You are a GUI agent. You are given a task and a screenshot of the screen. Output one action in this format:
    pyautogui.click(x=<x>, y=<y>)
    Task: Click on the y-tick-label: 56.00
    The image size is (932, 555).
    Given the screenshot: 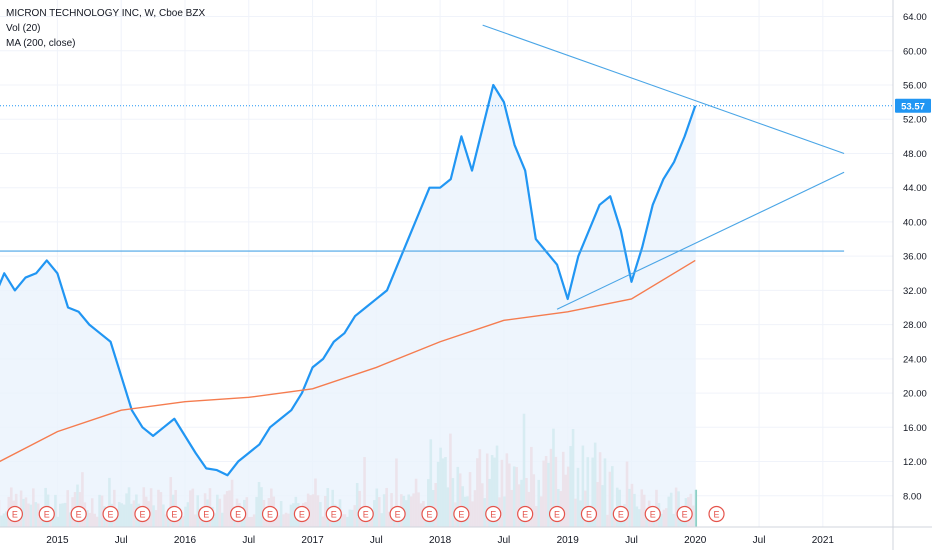 What is the action you would take?
    pyautogui.click(x=915, y=86)
    